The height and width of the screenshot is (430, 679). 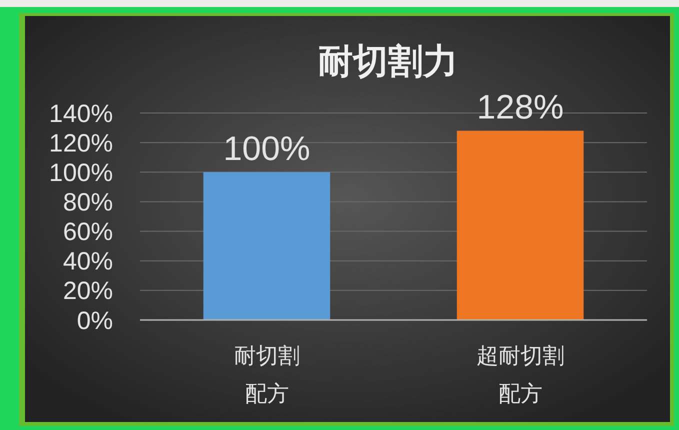 What do you see at coordinates (388, 61) in the screenshot?
I see `chart-title: 耐切割力` at bounding box center [388, 61].